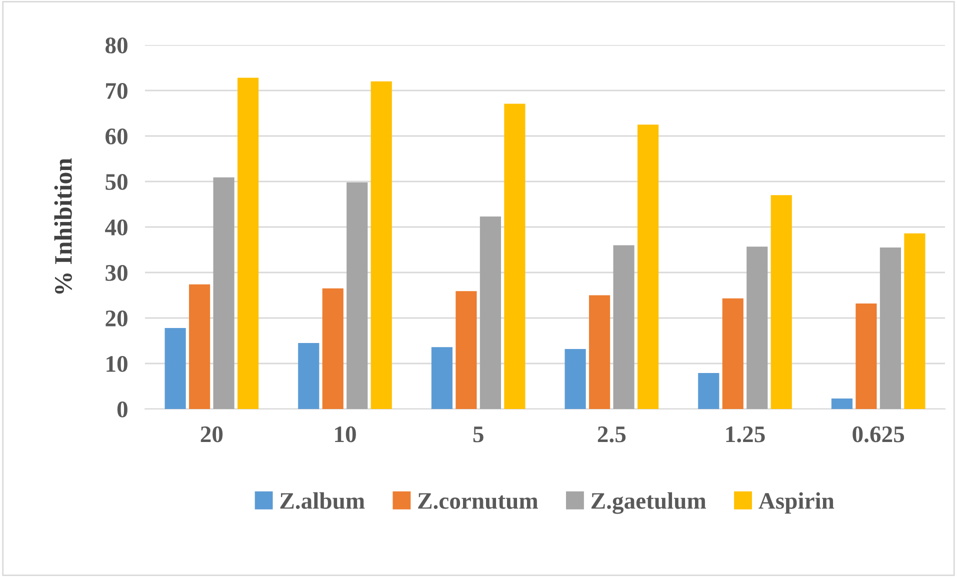 This screenshot has width=957, height=577. Describe the element at coordinates (211, 434) in the screenshot. I see `x-tick-label: 20` at that location.